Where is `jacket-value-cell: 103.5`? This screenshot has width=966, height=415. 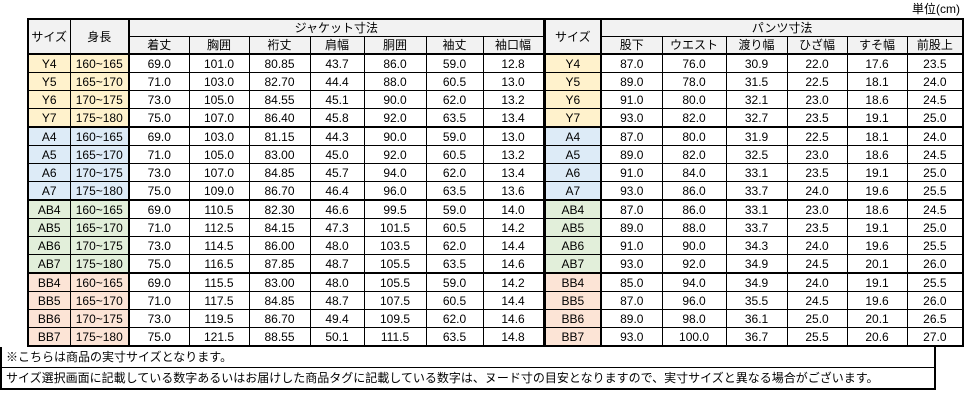 jacket-value-cell: 103.5 is located at coordinates (395, 245).